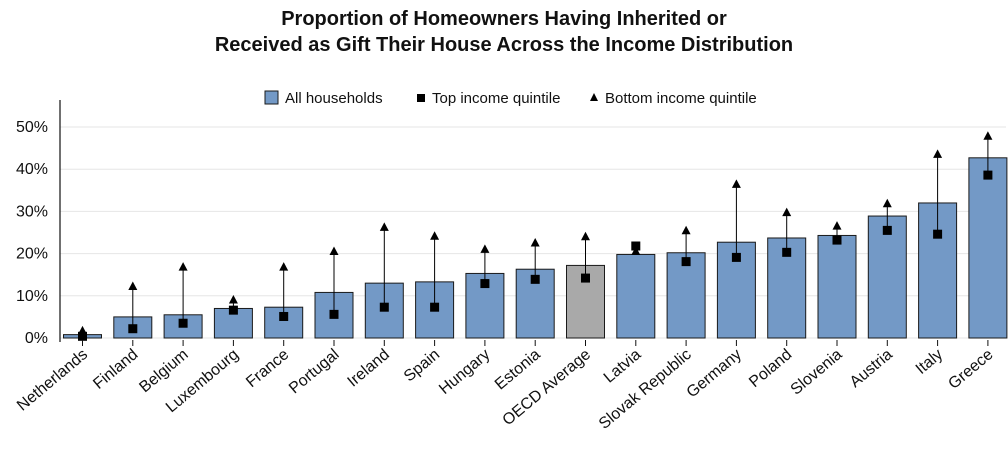 The image size is (1008, 458). Describe the element at coordinates (422, 365) in the screenshot. I see `x-tick-label-7: Spain` at that location.